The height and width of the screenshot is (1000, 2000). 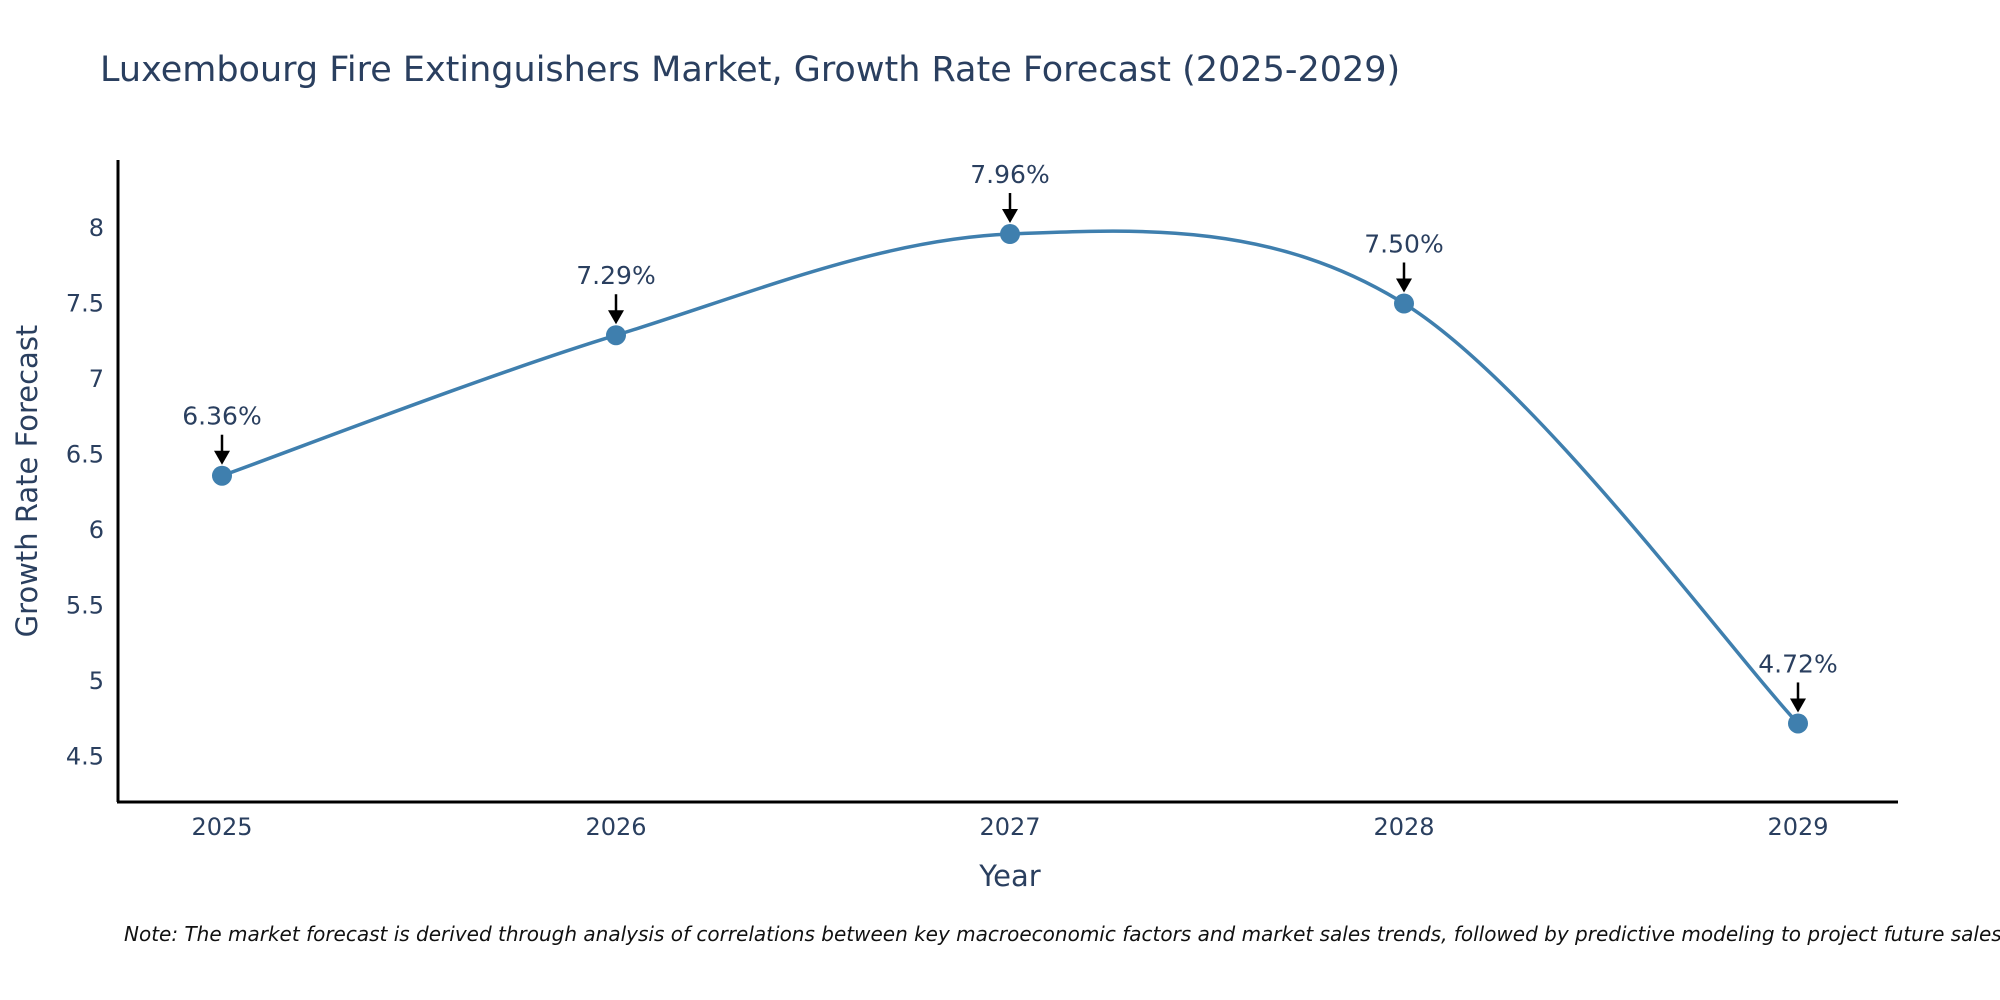 What do you see at coordinates (1403, 244) in the screenshot?
I see `data-label: 7.50%` at bounding box center [1403, 244].